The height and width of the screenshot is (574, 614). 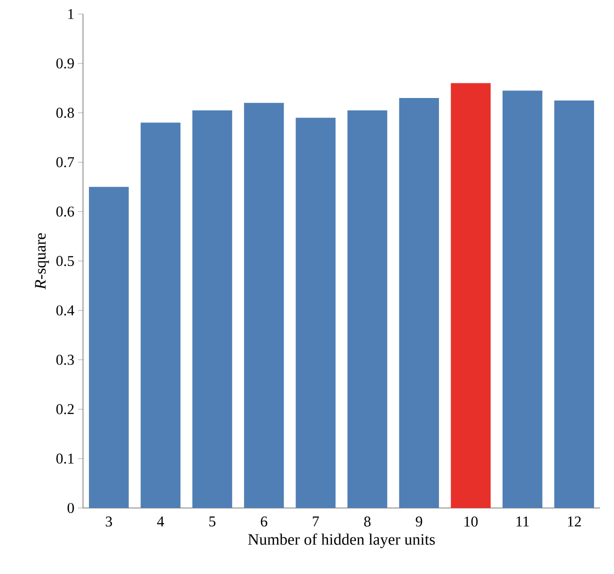 I want to click on y-tick-label: 0.8, so click(x=65, y=113).